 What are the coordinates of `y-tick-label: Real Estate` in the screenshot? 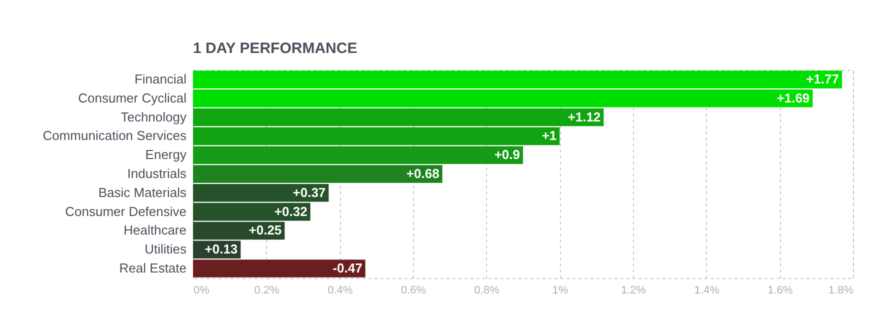 It's located at (152, 268).